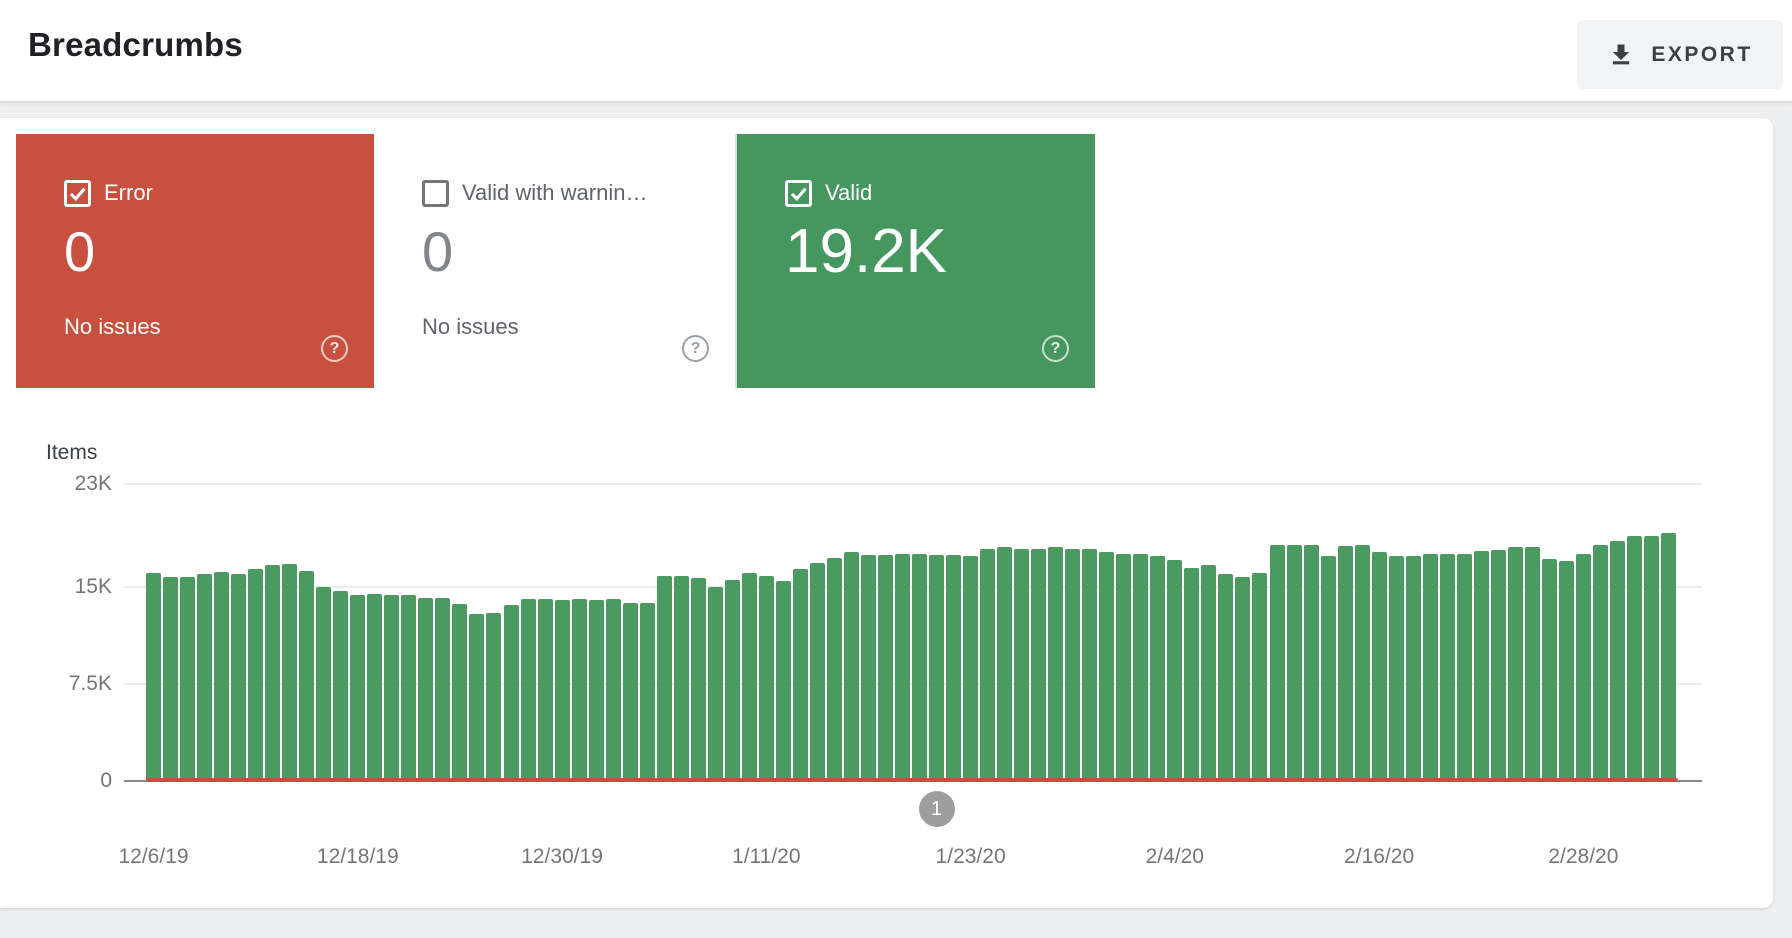 Image resolution: width=1792 pixels, height=938 pixels. Describe the element at coordinates (334, 348) in the screenshot. I see `error-help-icon: ?` at that location.